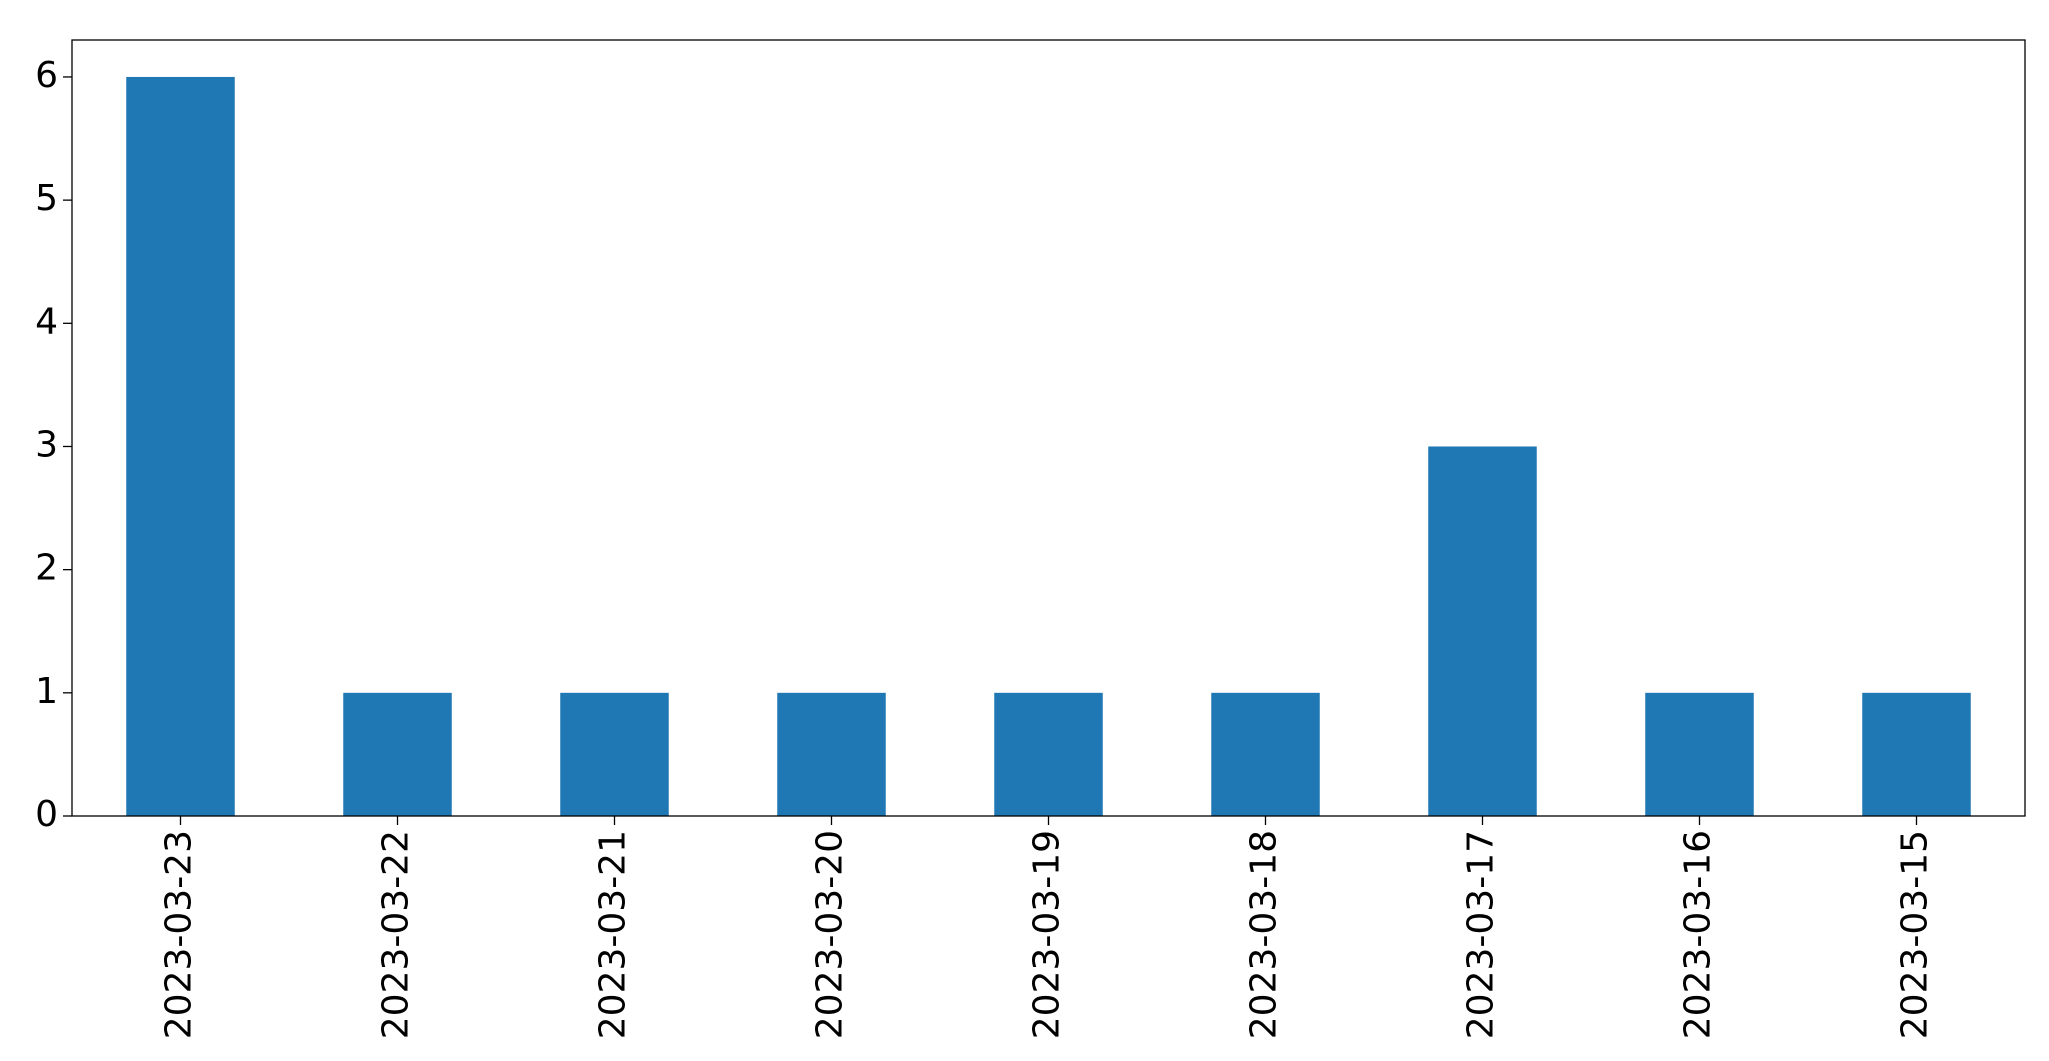 The image size is (2049, 1061). Describe the element at coordinates (1047, 934) in the screenshot. I see `x-tick-label: 2023-03-19` at that location.